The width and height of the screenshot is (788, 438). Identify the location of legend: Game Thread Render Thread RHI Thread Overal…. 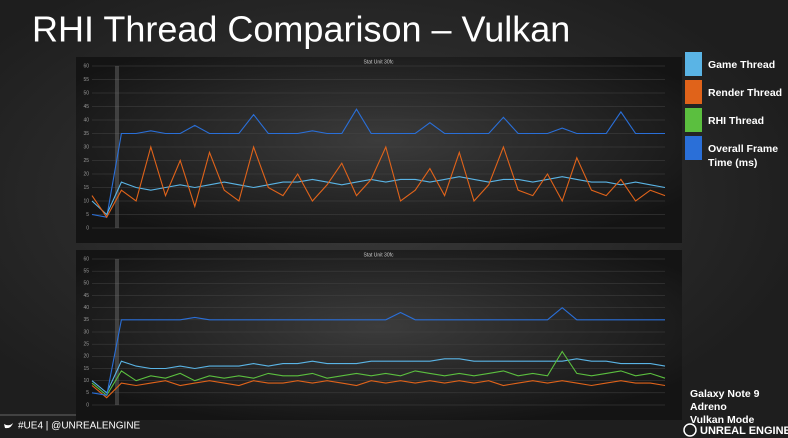
(735, 113).